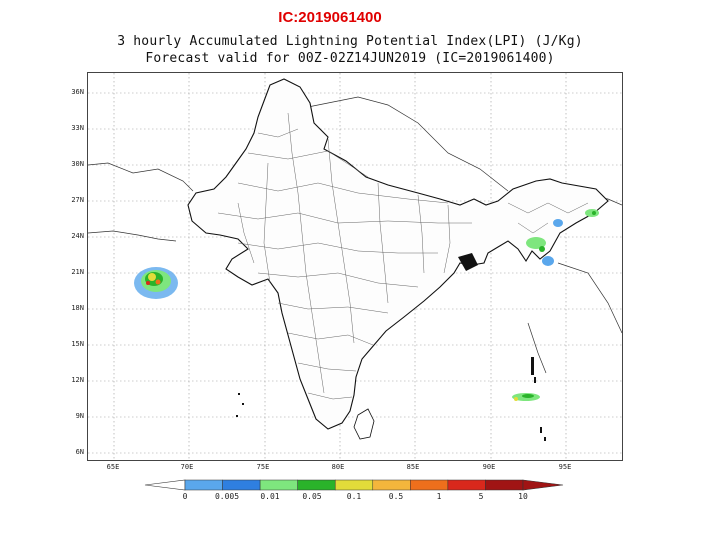 The height and width of the screenshot is (540, 720). I want to click on lon-tick-label: 85E, so click(413, 467).